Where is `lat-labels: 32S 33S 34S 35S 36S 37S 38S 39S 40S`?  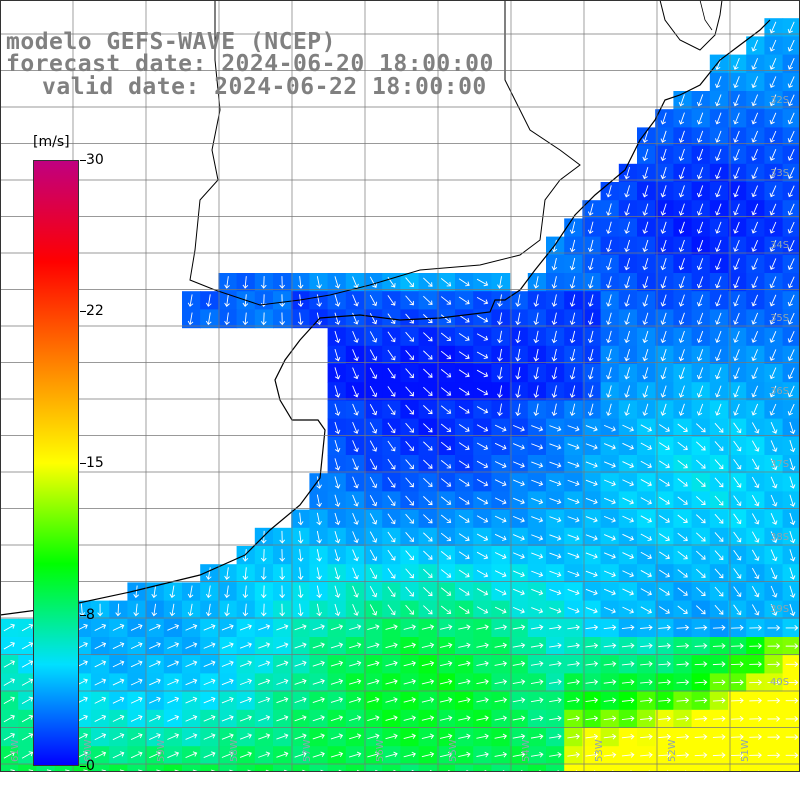
lat-labels: 32S 33S 34S 35S 36S 37S 38S 39S 40S is located at coordinates (779, 391).